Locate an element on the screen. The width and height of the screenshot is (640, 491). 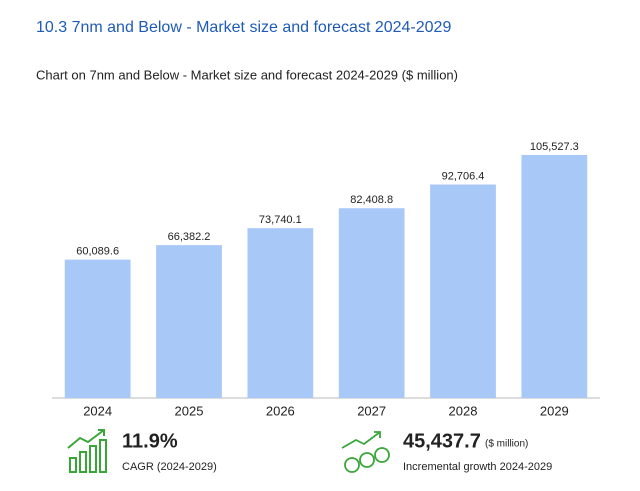
growth-label: Incremental growth 2024-2029 is located at coordinates (477, 467).